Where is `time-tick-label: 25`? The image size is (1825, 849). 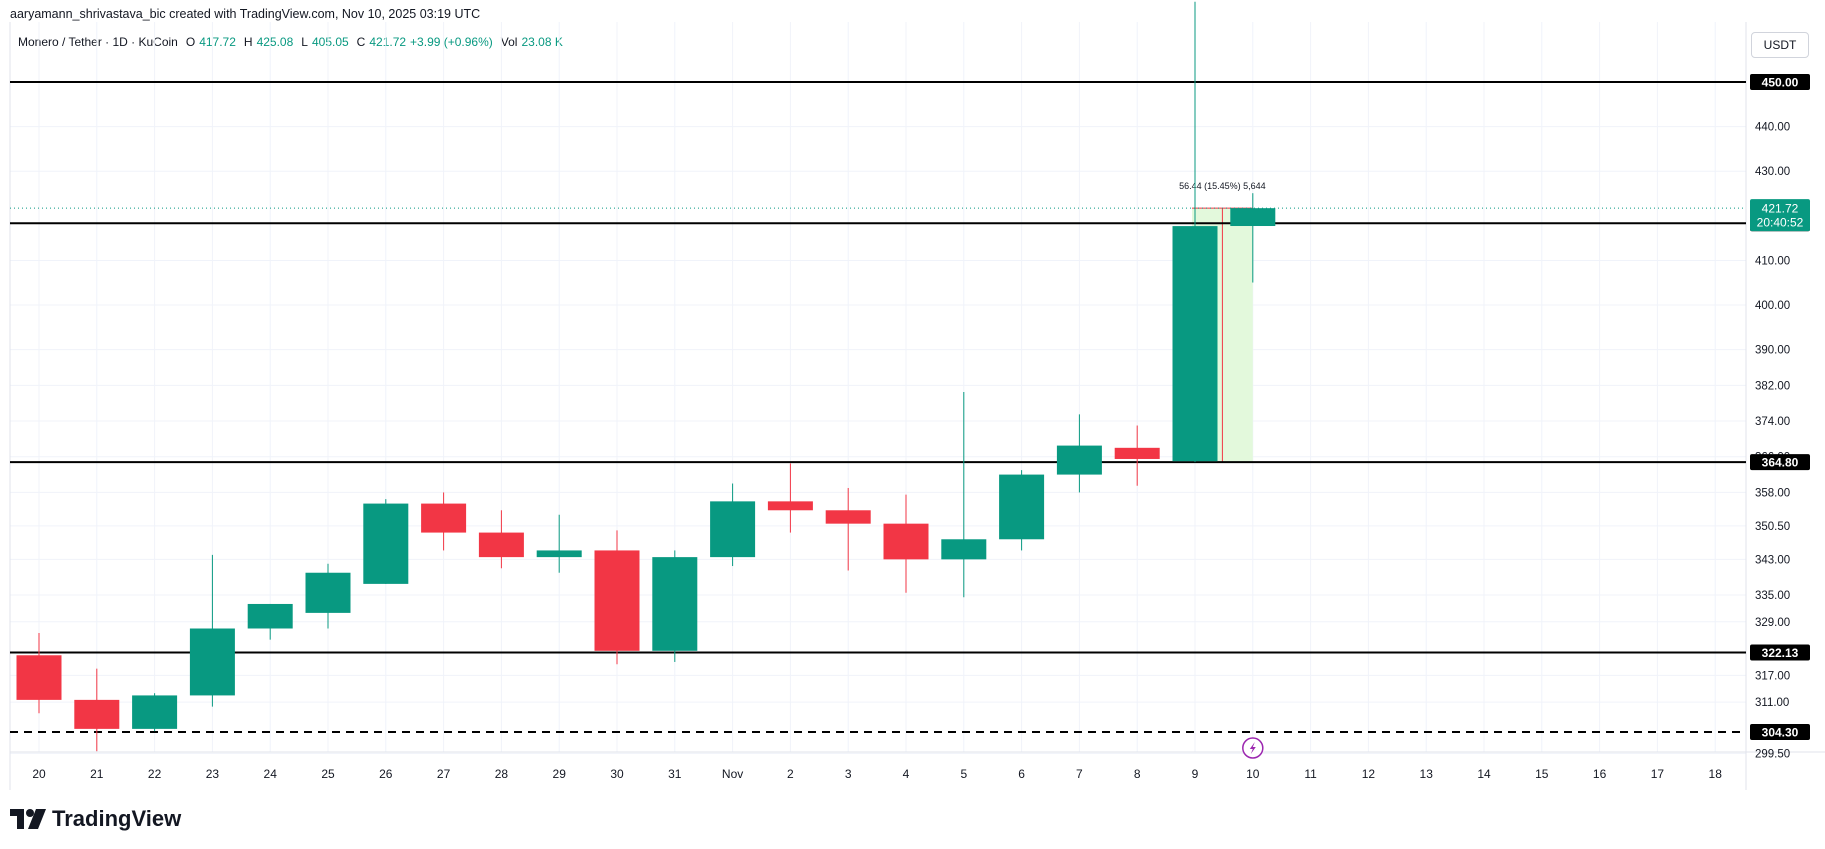 time-tick-label: 25 is located at coordinates (328, 774).